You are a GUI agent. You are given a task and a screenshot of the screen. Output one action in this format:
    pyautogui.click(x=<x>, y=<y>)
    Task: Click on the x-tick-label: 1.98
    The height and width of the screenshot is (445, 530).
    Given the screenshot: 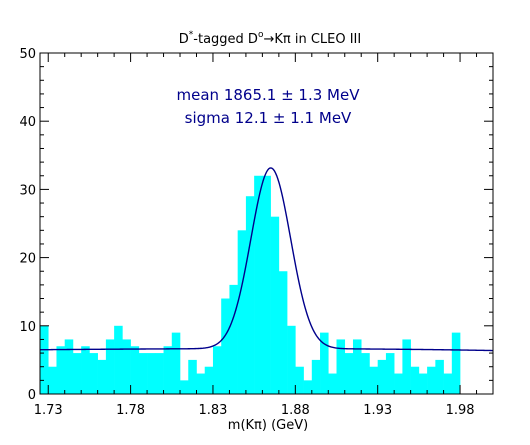 What is the action you would take?
    pyautogui.click(x=460, y=410)
    